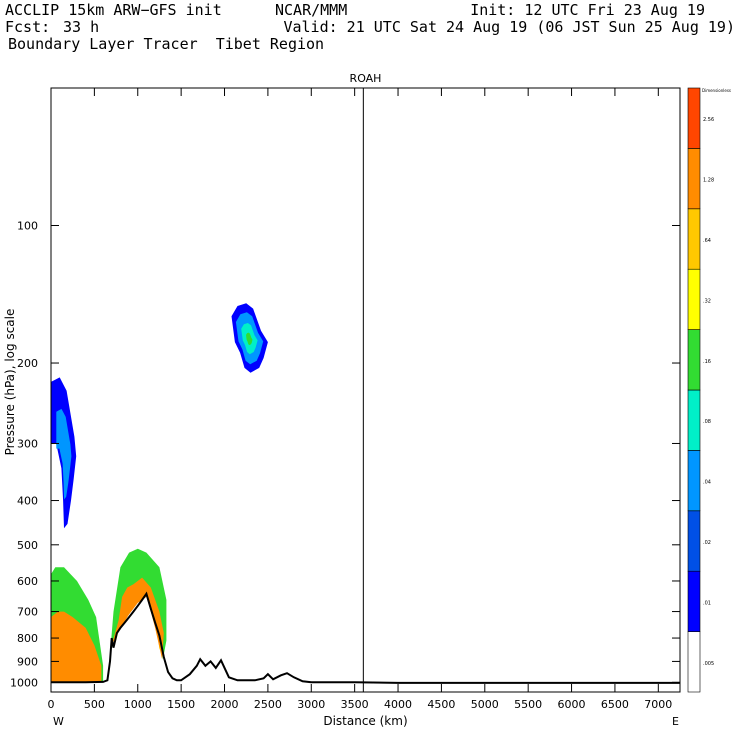 This screenshot has height=740, width=740. Describe the element at coordinates (528, 704) in the screenshot. I see `x-tick-label: 5500` at that location.